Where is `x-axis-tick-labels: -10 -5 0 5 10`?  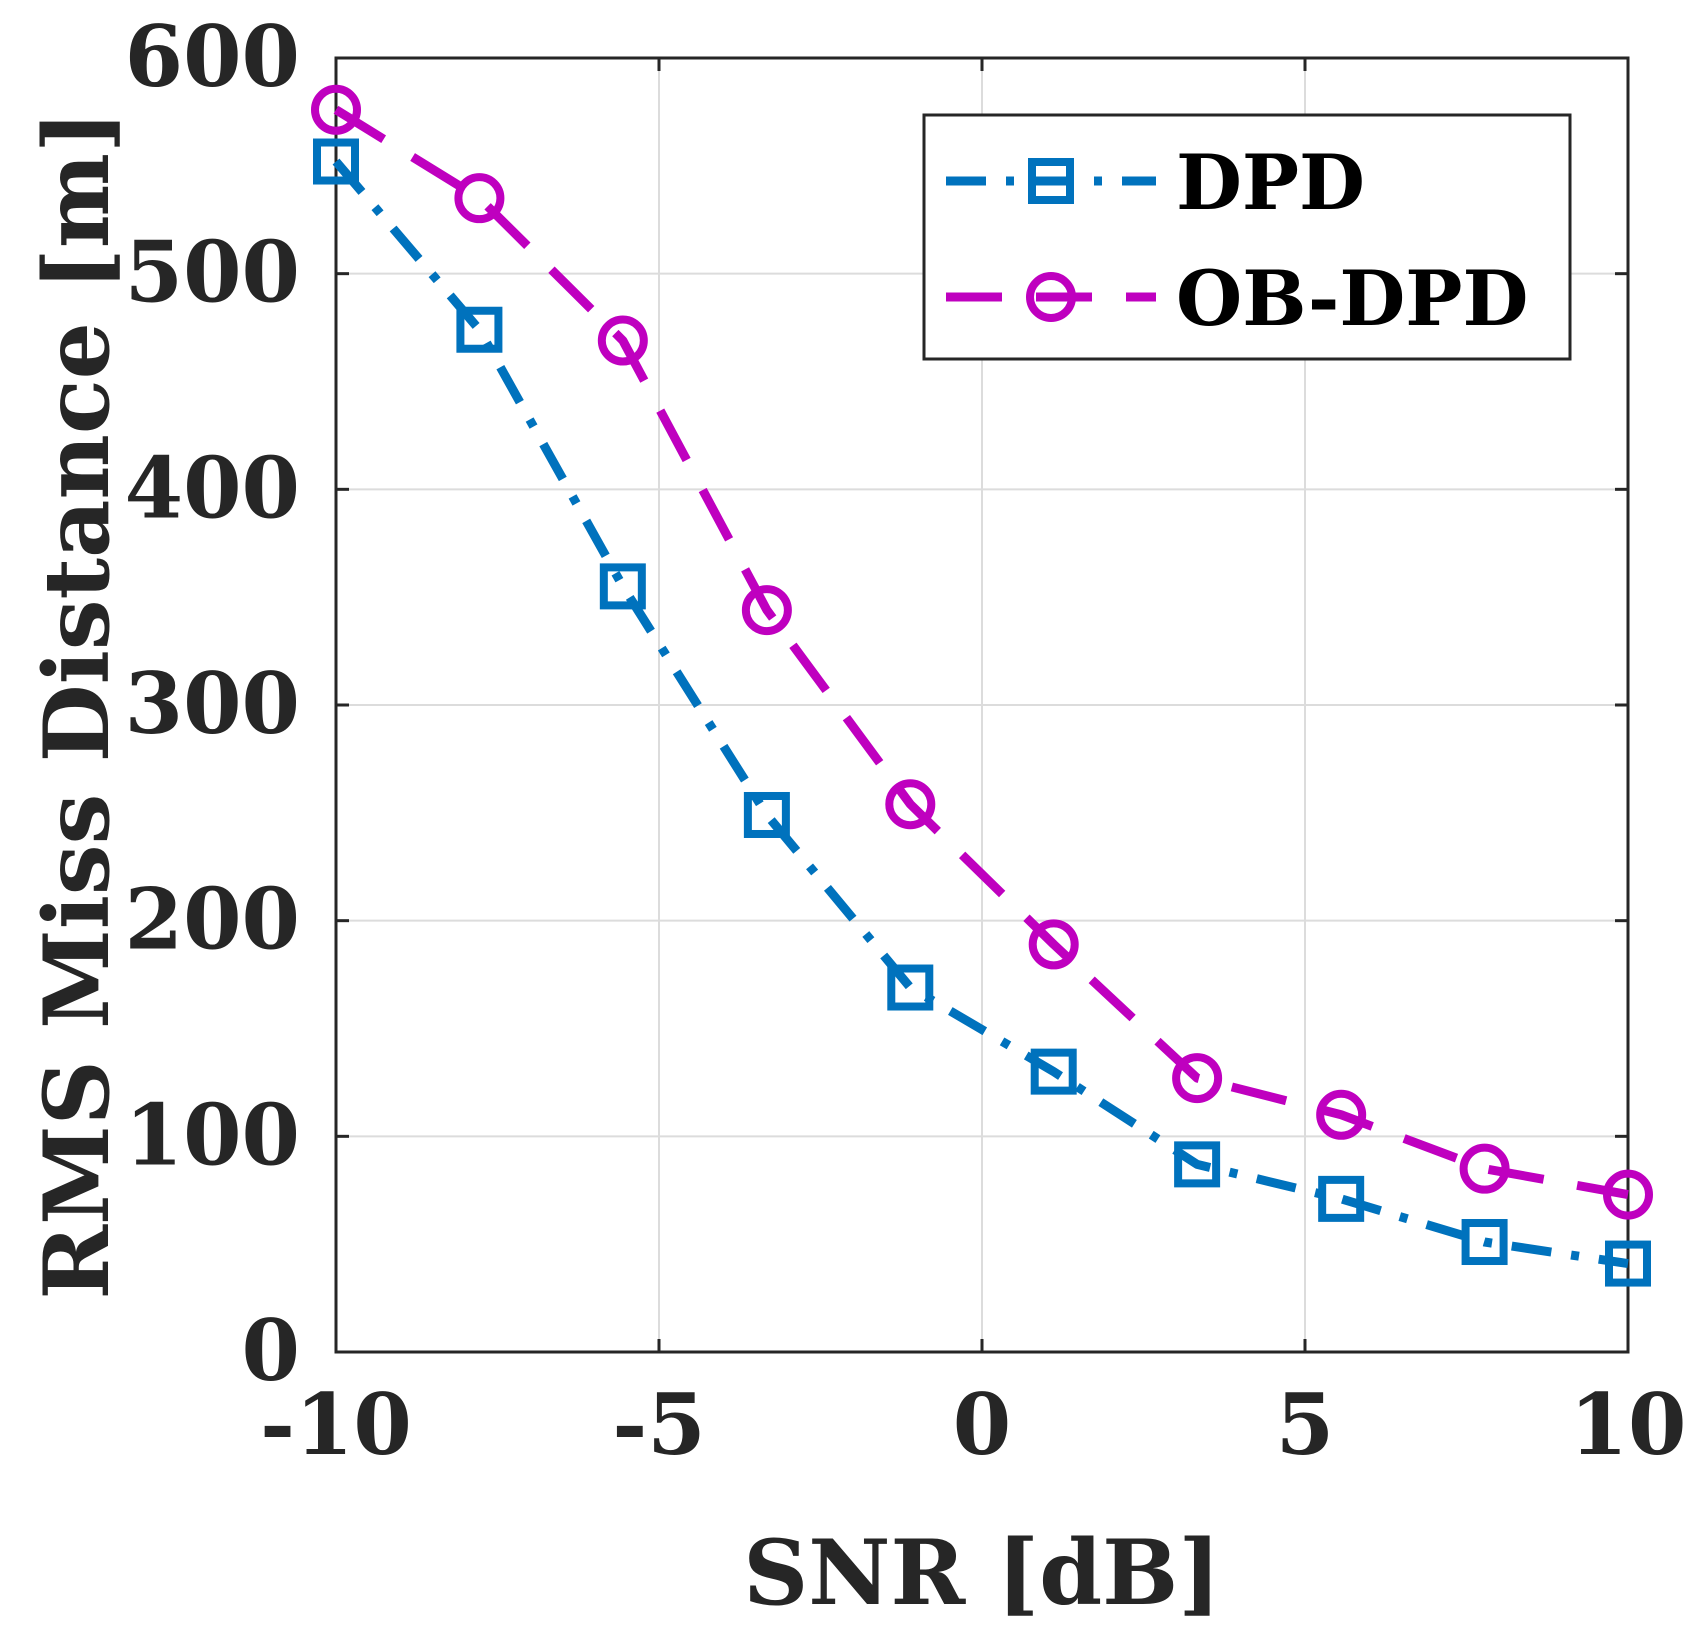 x-axis-tick-labels: -10 -5 0 5 10 is located at coordinates (973, 1424).